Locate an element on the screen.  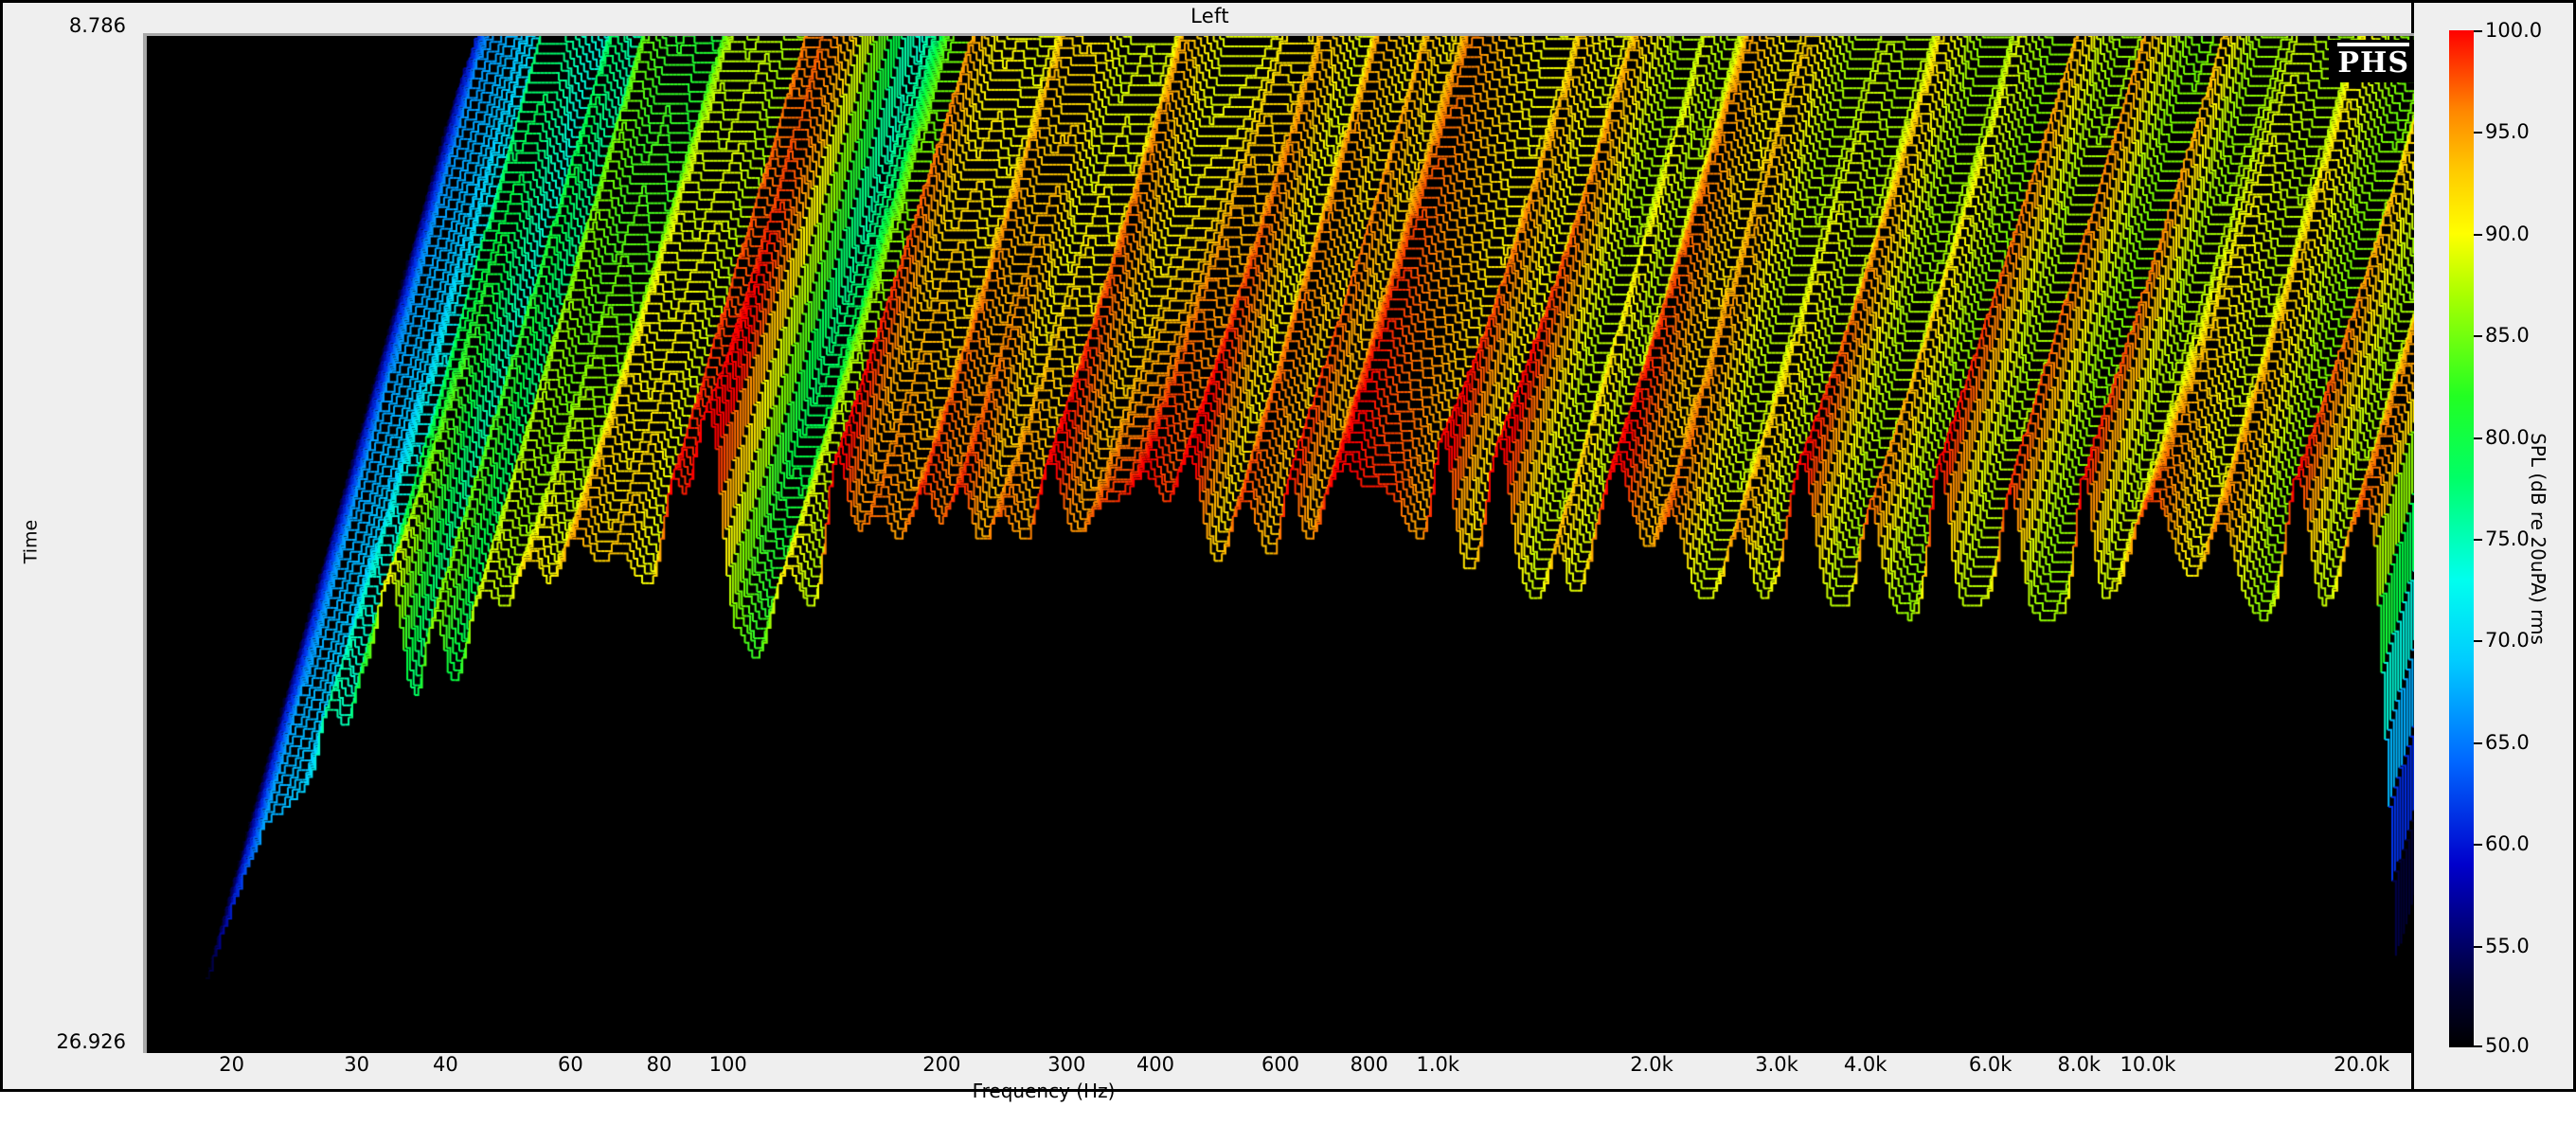
x-axis-tick-label: 600 is located at coordinates (1280, 1065).